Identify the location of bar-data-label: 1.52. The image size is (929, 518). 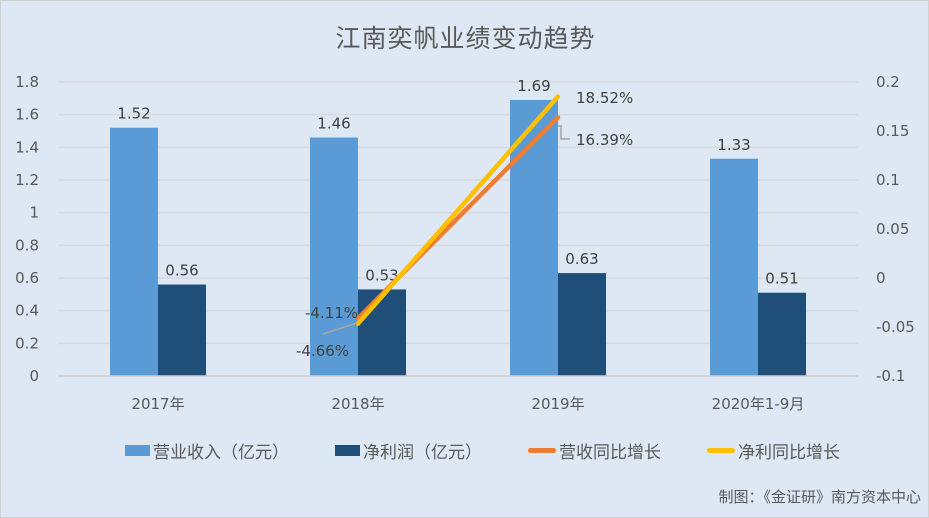
(133, 114).